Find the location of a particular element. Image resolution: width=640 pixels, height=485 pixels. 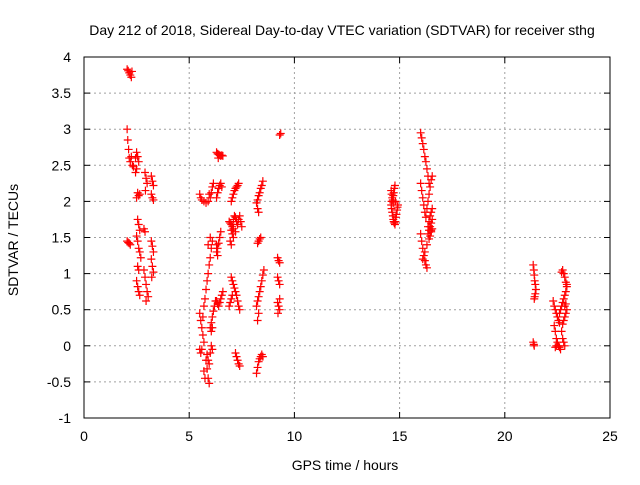

y-tick-label: -0.5 is located at coordinates (59, 382).